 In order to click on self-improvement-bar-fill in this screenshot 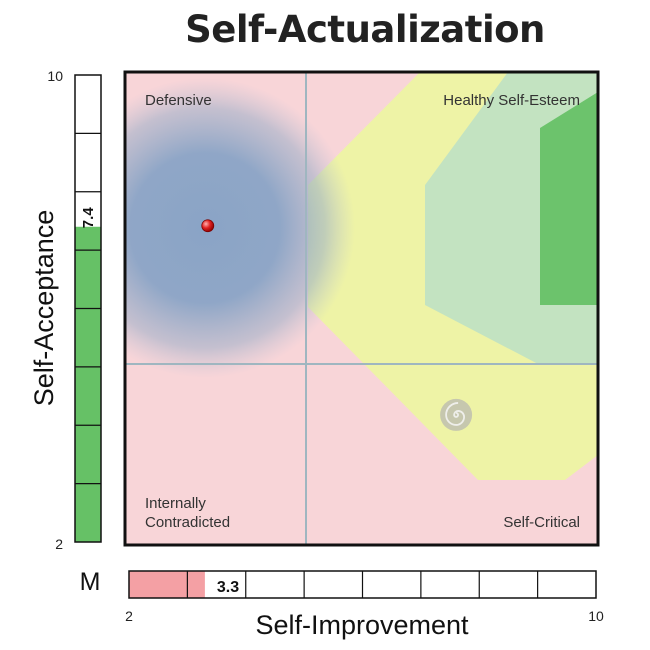, I will do `click(167, 584)`.